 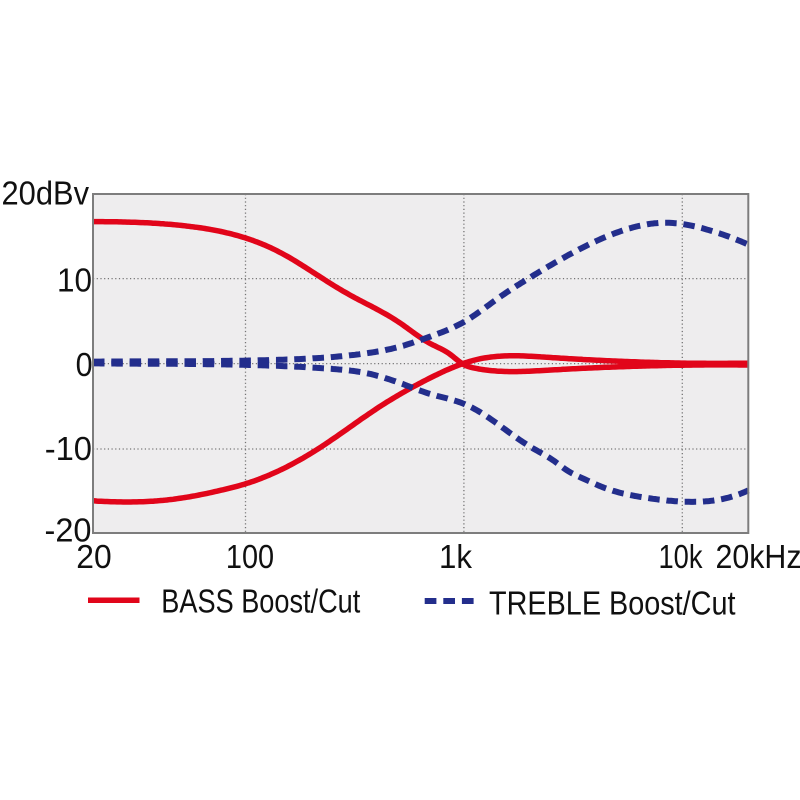 What do you see at coordinates (46, 193) in the screenshot?
I see `svg-text: 20dBv` at bounding box center [46, 193].